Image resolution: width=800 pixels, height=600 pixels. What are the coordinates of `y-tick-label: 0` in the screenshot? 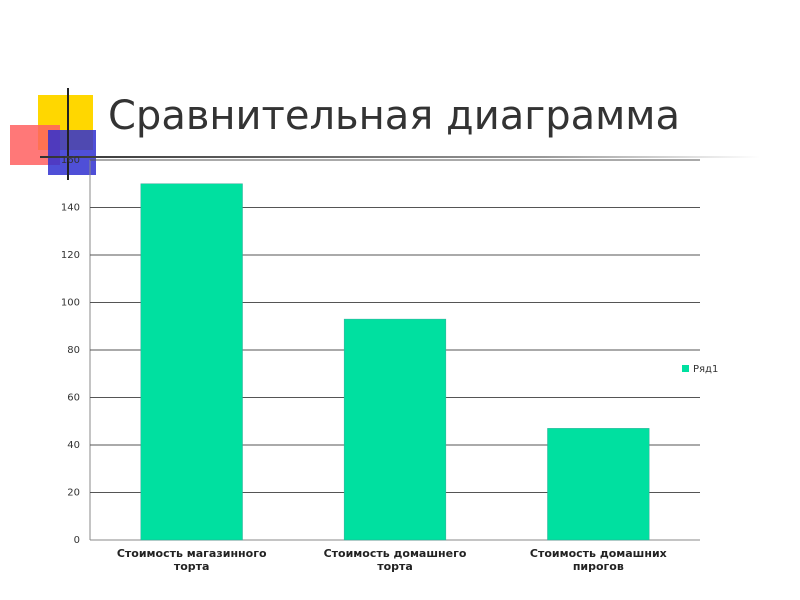 It's located at (77, 540).